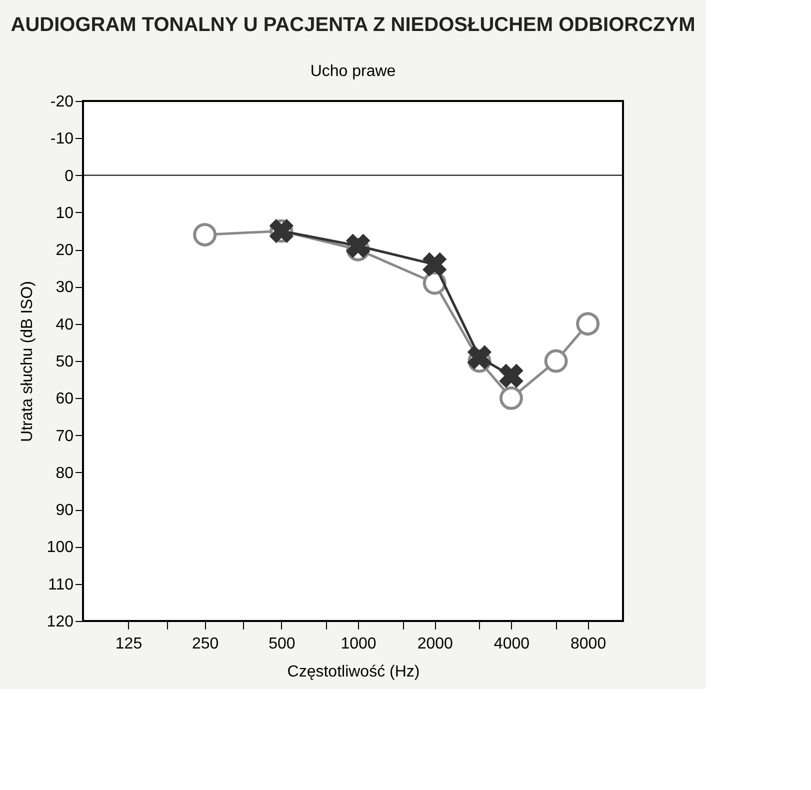  Describe the element at coordinates (128, 644) in the screenshot. I see `x-tick-label: 125` at that location.